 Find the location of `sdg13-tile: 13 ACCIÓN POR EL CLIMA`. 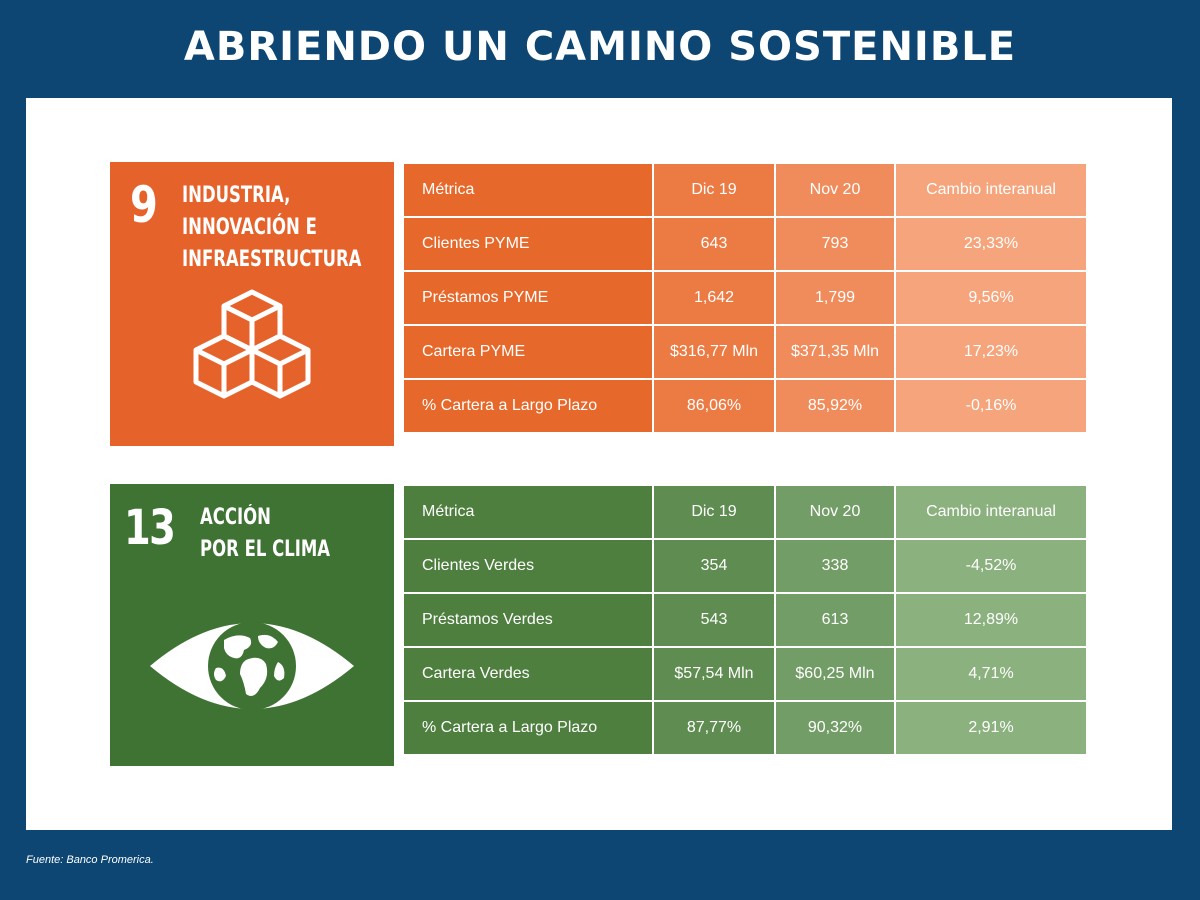

sdg13-tile: 13 ACCIÓN POR EL CLIMA is located at coordinates (252, 625).